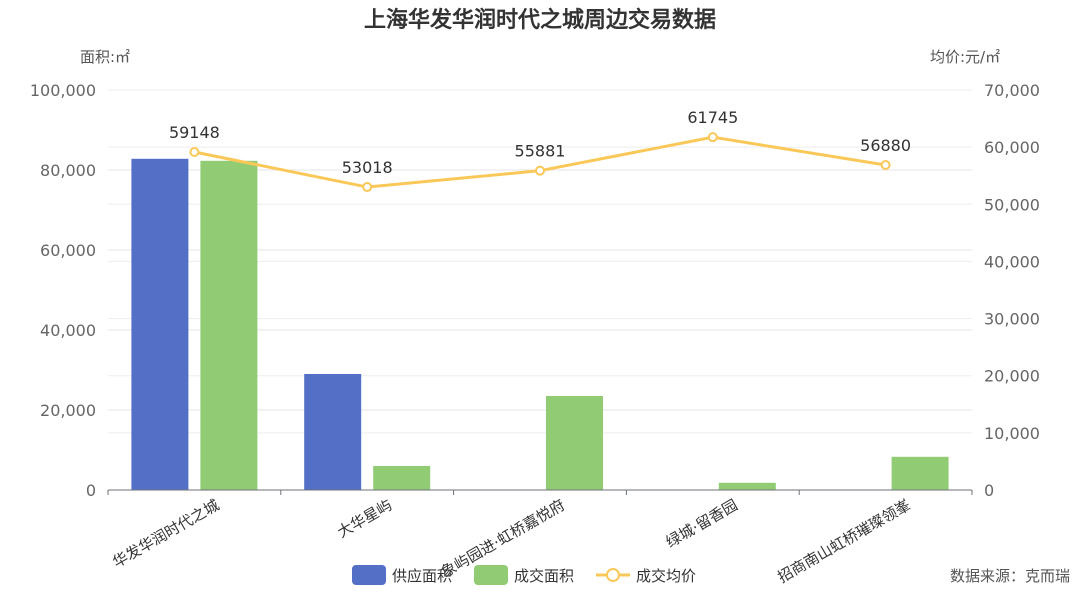 This screenshot has height=593, width=1080. What do you see at coordinates (91, 490) in the screenshot?
I see `left-tick-label: 0` at bounding box center [91, 490].